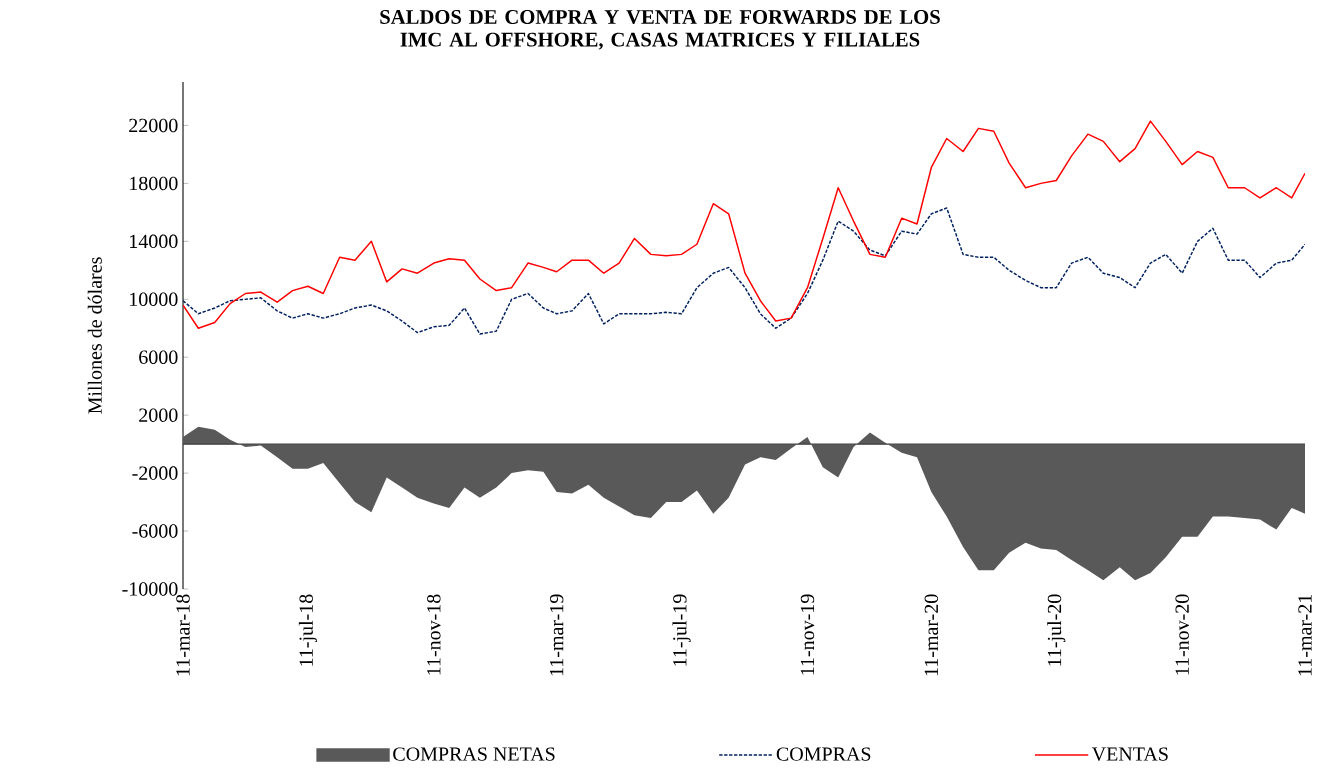  I want to click on y-axis-title: Millones de dólares, so click(94, 335).